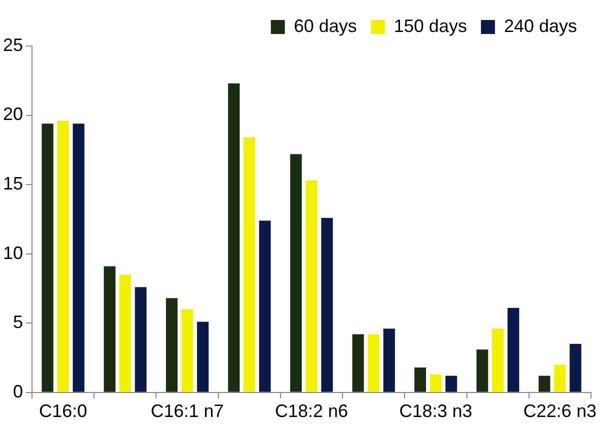 The image size is (603, 426). I want to click on y-tick-label: 10, so click(13, 252).